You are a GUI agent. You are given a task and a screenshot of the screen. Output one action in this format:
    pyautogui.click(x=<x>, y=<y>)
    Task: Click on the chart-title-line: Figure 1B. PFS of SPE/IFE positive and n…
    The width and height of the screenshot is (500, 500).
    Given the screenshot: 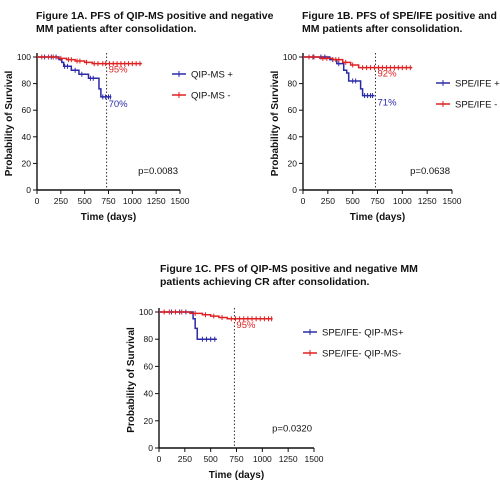 What is the action you would take?
    pyautogui.click(x=401, y=16)
    